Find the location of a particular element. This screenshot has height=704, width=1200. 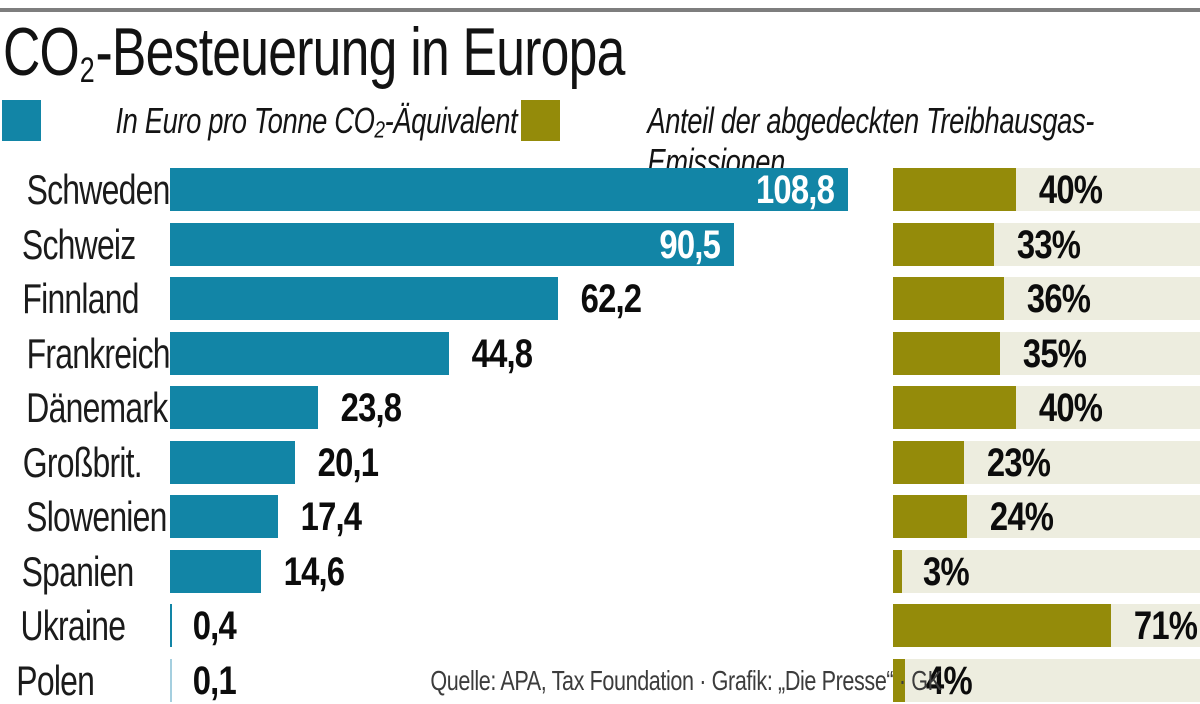

chart-title: CO2-Besteuerung in Europa is located at coordinates (314, 53).